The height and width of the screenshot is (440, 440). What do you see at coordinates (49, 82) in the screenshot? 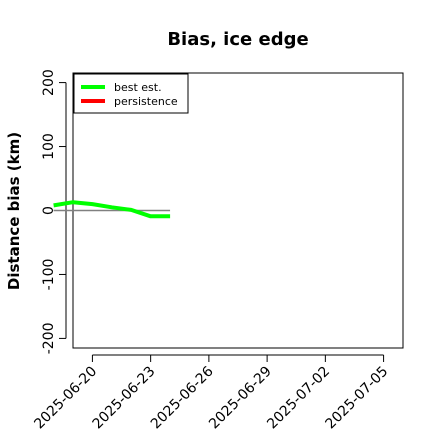
I see `y-tick-label: 200` at bounding box center [49, 82].